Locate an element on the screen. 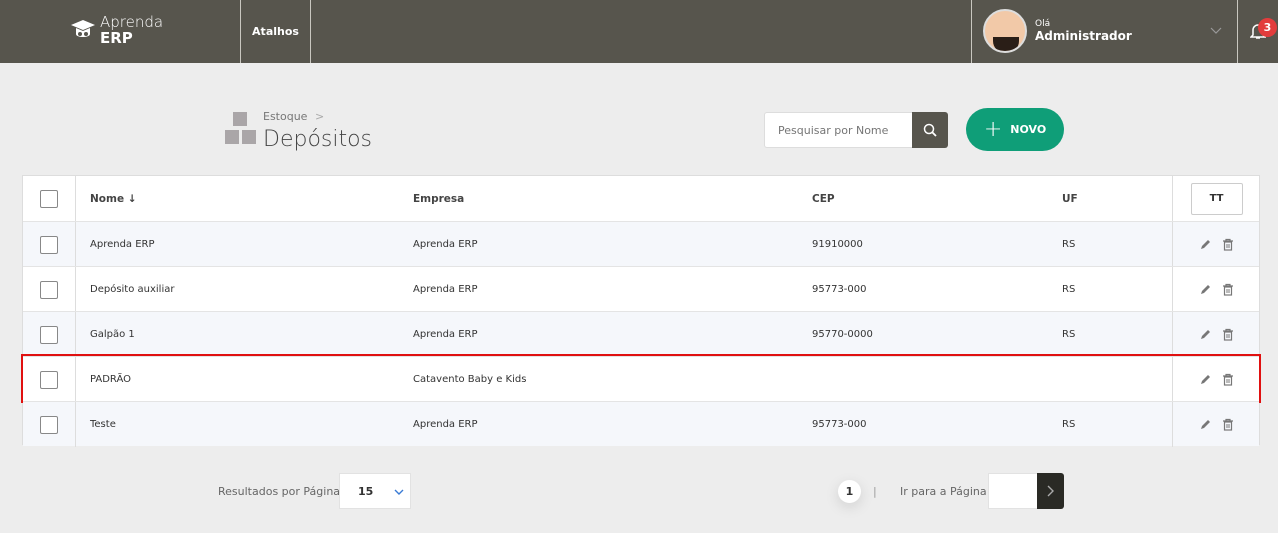 Image resolution: width=1278 pixels, height=533 pixels. cell-nome: Depósito auxiliar is located at coordinates (132, 289).